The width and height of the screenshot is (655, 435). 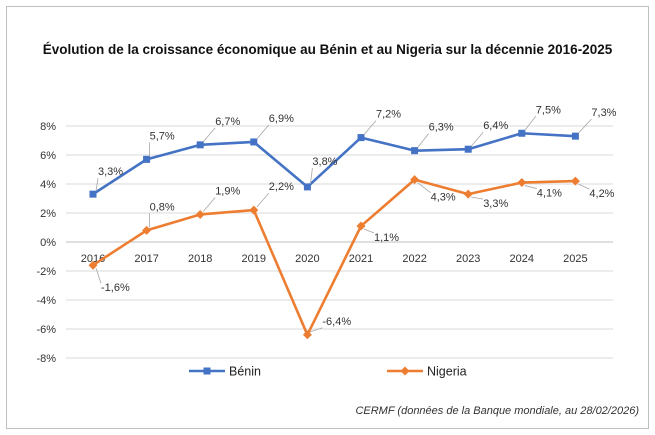 What do you see at coordinates (328, 372) in the screenshot?
I see `legend: Bénin Nigeria` at bounding box center [328, 372].